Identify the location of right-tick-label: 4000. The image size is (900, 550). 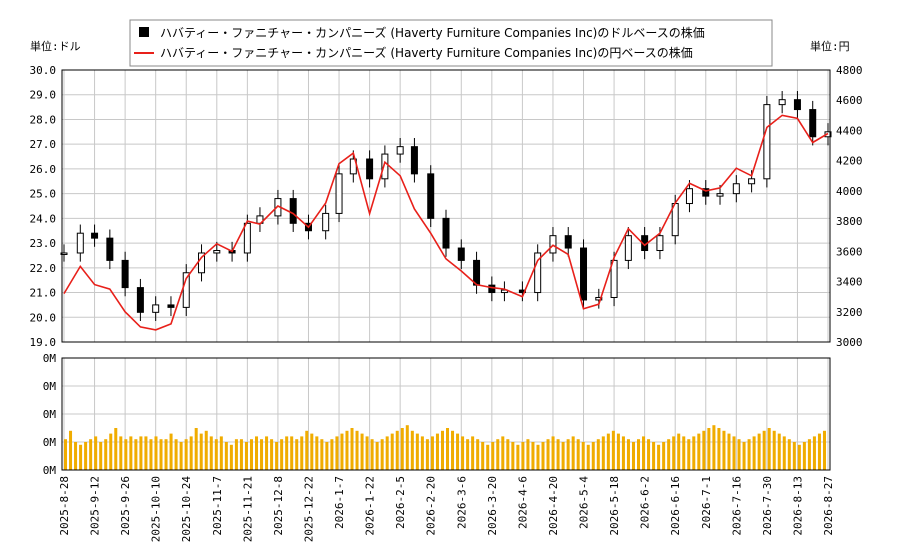
(849, 191).